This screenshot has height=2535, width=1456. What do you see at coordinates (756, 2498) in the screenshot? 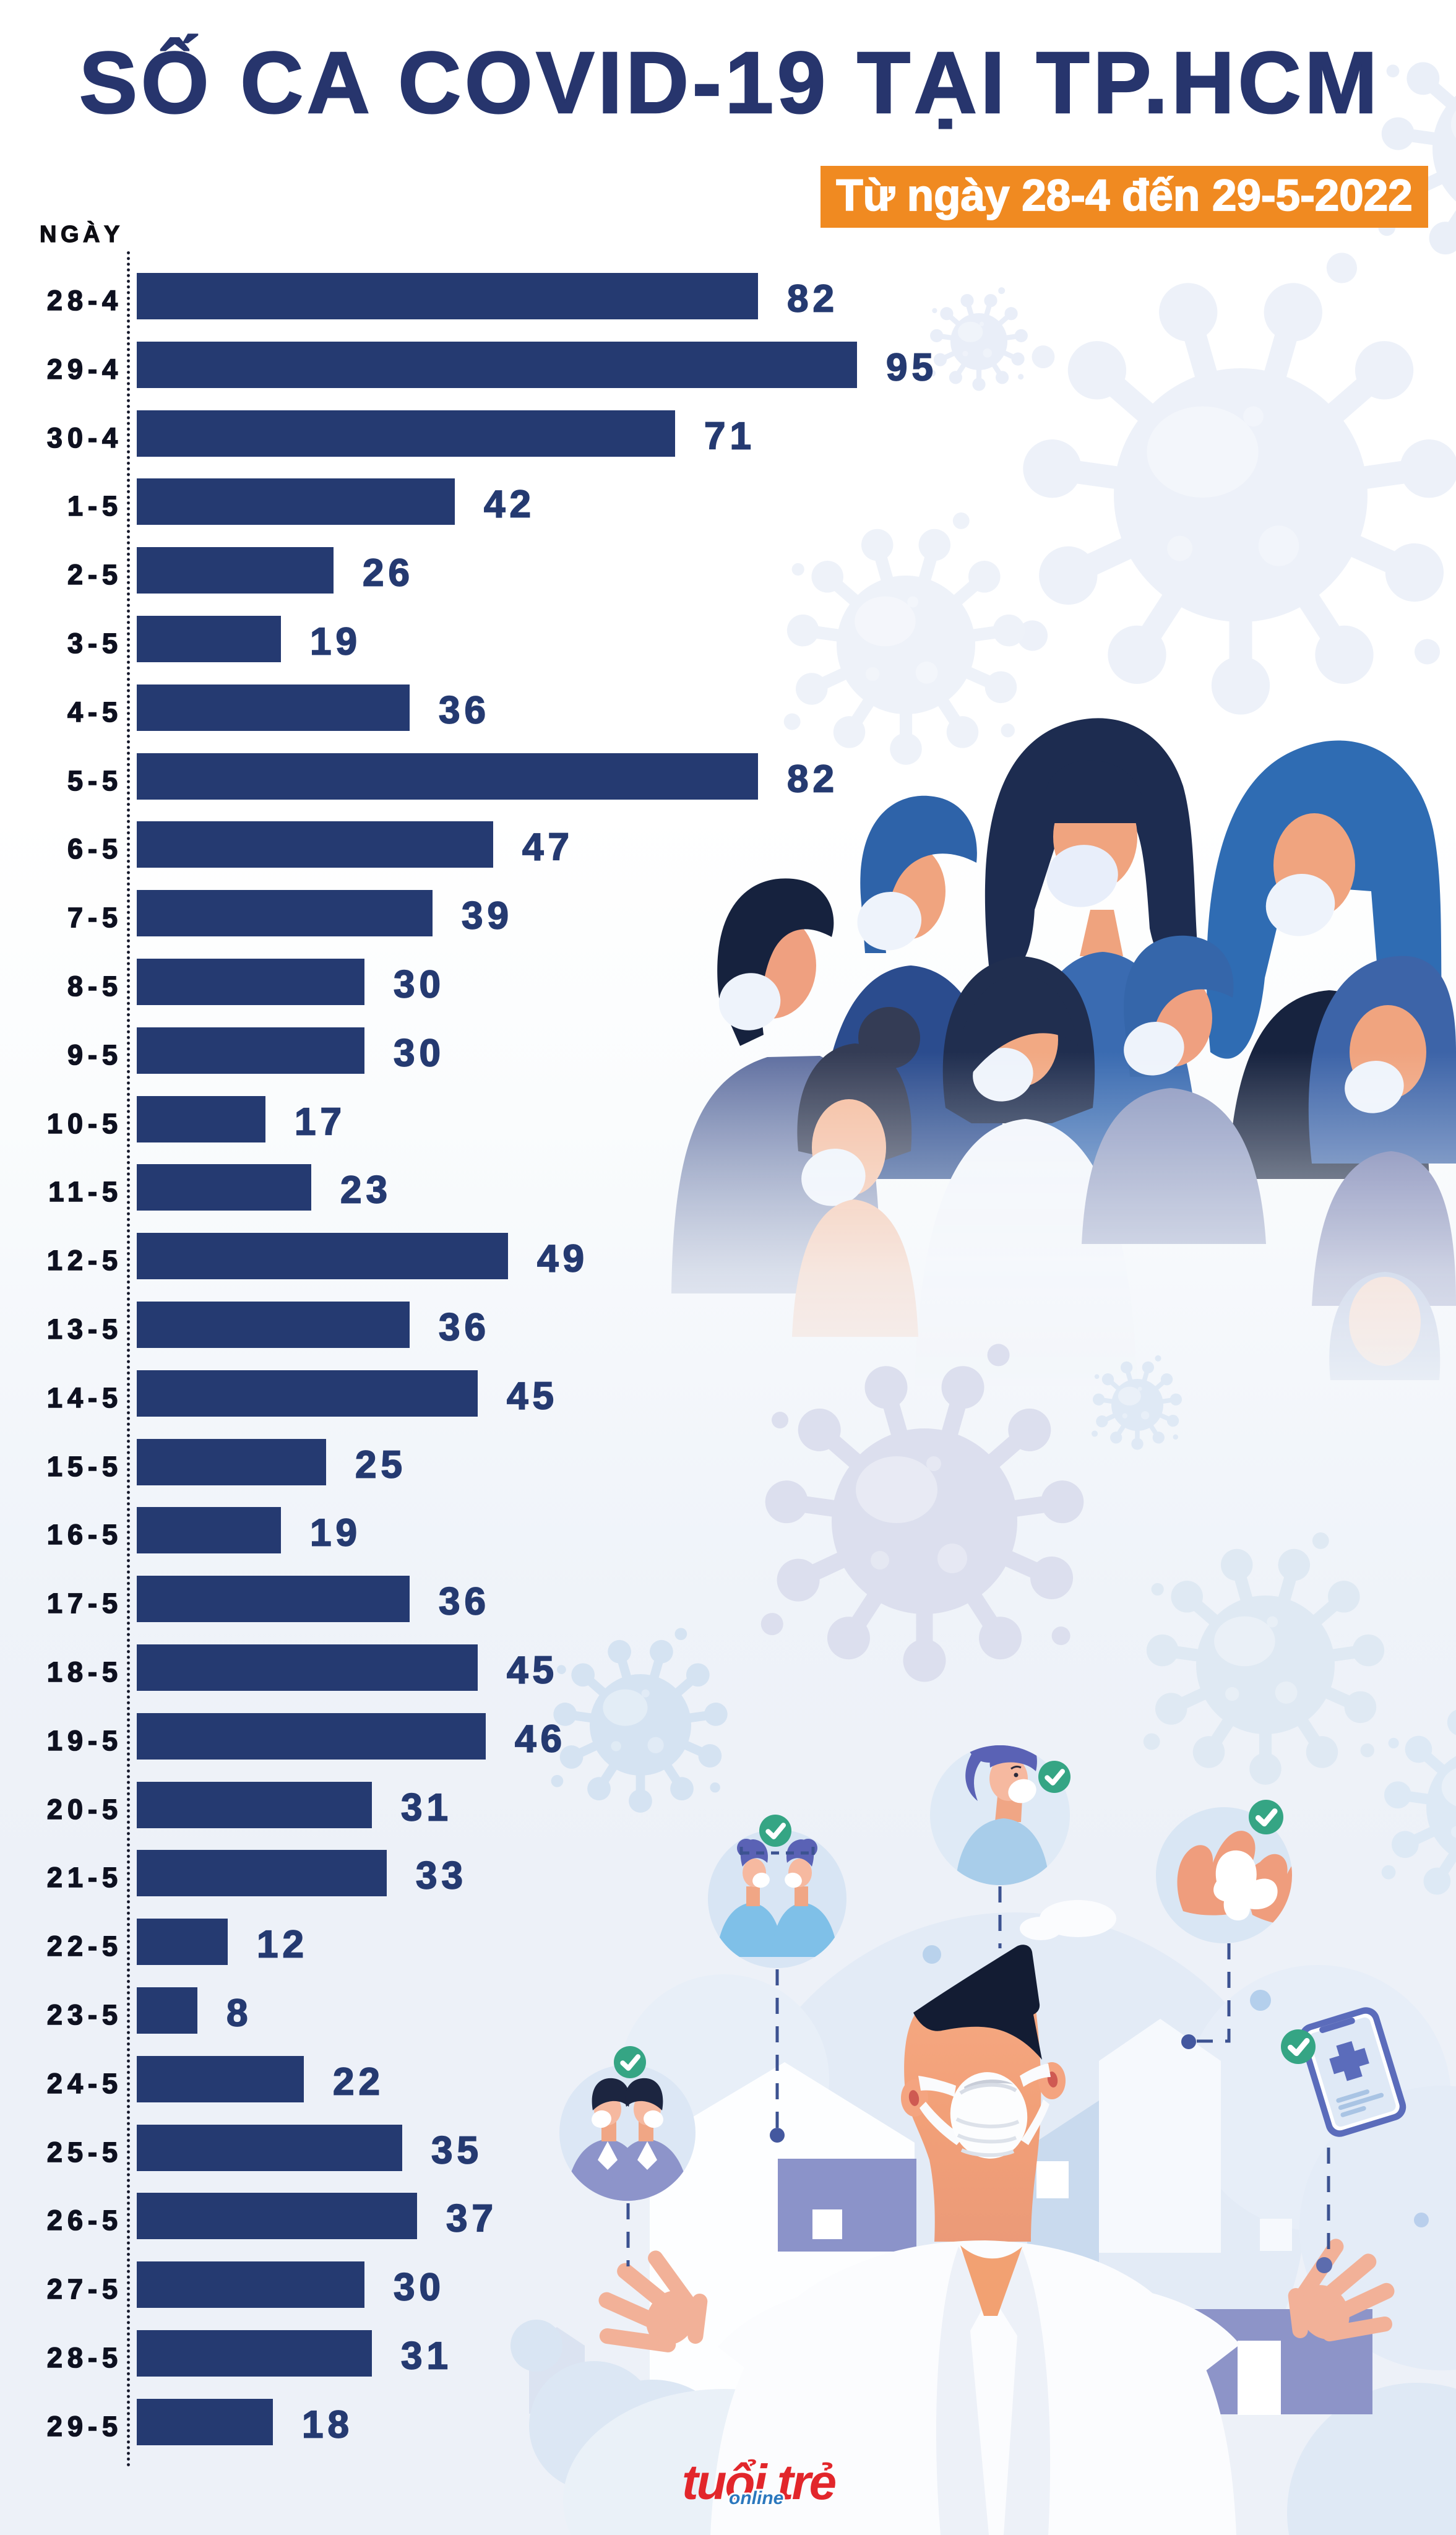
I see `svg-text: online` at bounding box center [756, 2498].